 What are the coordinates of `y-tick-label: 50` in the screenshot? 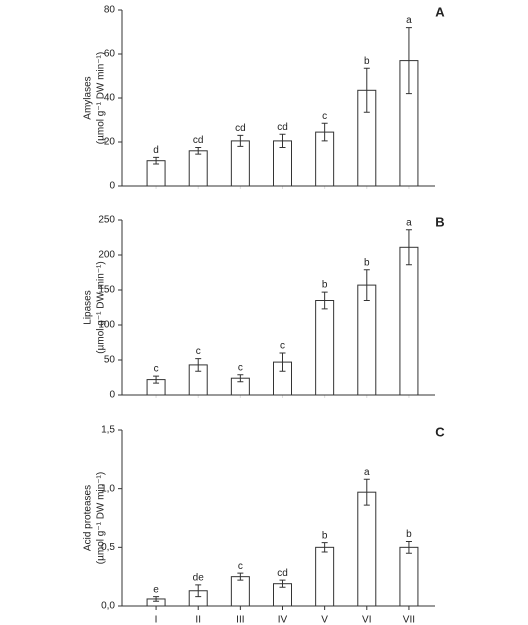 It's located at (110, 360).